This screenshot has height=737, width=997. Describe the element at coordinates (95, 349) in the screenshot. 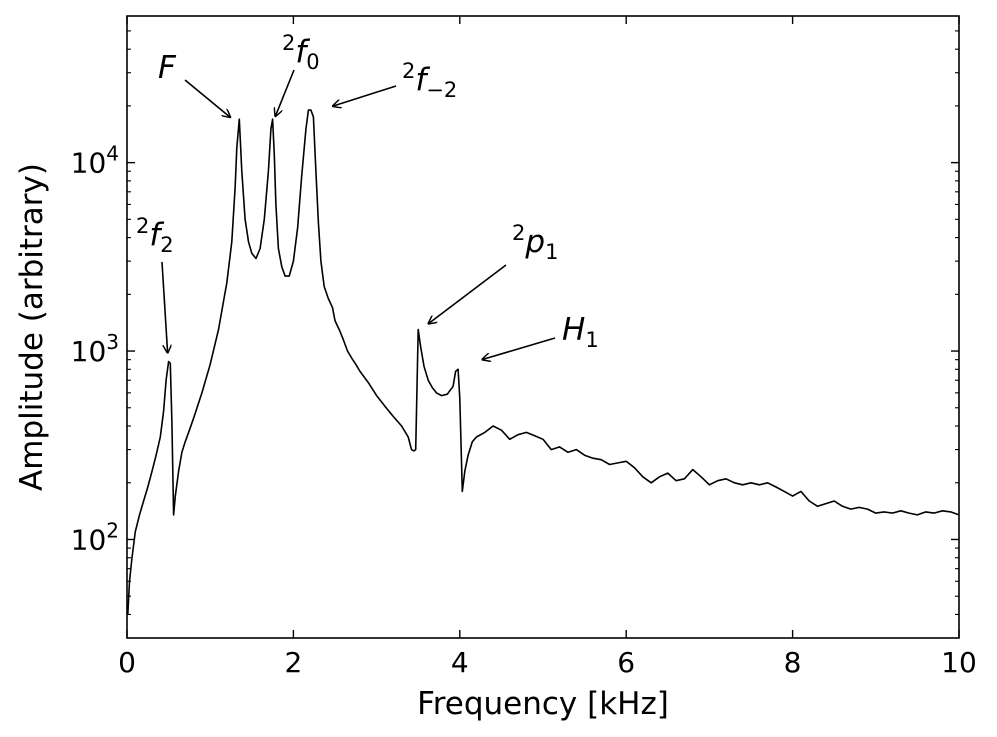

I see `y-tick-label: 10³` at that location.